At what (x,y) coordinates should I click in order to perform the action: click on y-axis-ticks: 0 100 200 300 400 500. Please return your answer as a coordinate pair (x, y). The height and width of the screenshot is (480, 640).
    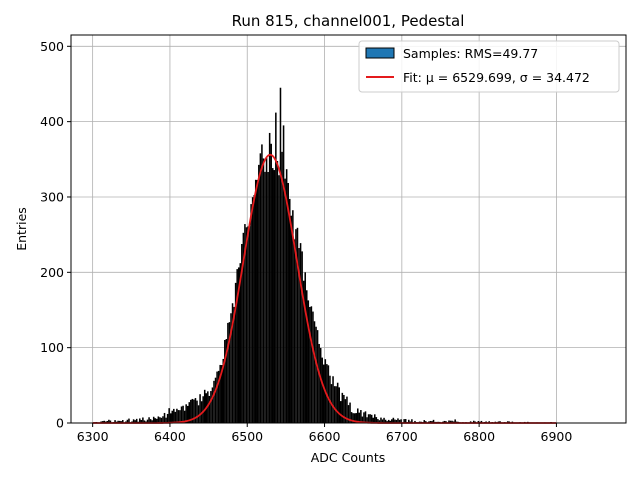
    Looking at the image, I should click on (55, 235).